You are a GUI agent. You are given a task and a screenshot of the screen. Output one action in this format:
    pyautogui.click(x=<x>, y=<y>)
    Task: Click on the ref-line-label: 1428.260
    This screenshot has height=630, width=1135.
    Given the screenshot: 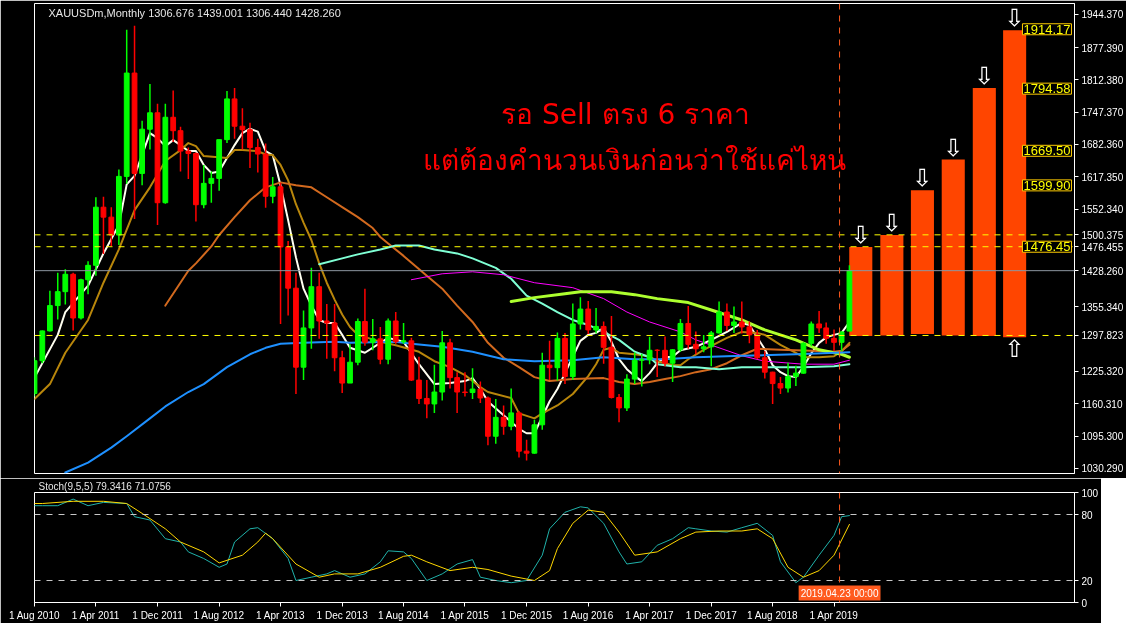 What is the action you would take?
    pyautogui.click(x=1102, y=271)
    